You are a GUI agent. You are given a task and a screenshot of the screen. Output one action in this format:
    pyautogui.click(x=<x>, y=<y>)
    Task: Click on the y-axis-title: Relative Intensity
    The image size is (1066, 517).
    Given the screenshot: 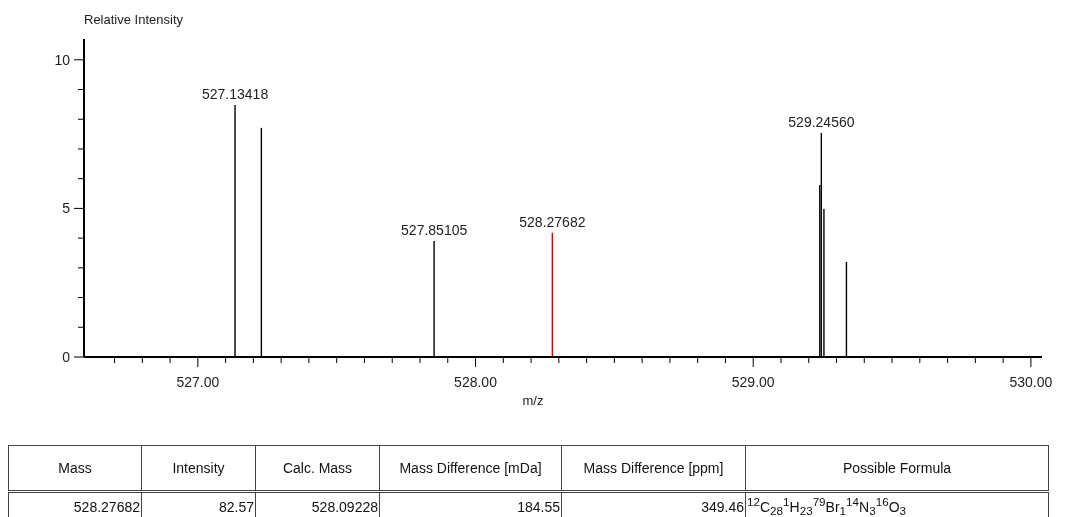 What is the action you would take?
    pyautogui.click(x=133, y=19)
    